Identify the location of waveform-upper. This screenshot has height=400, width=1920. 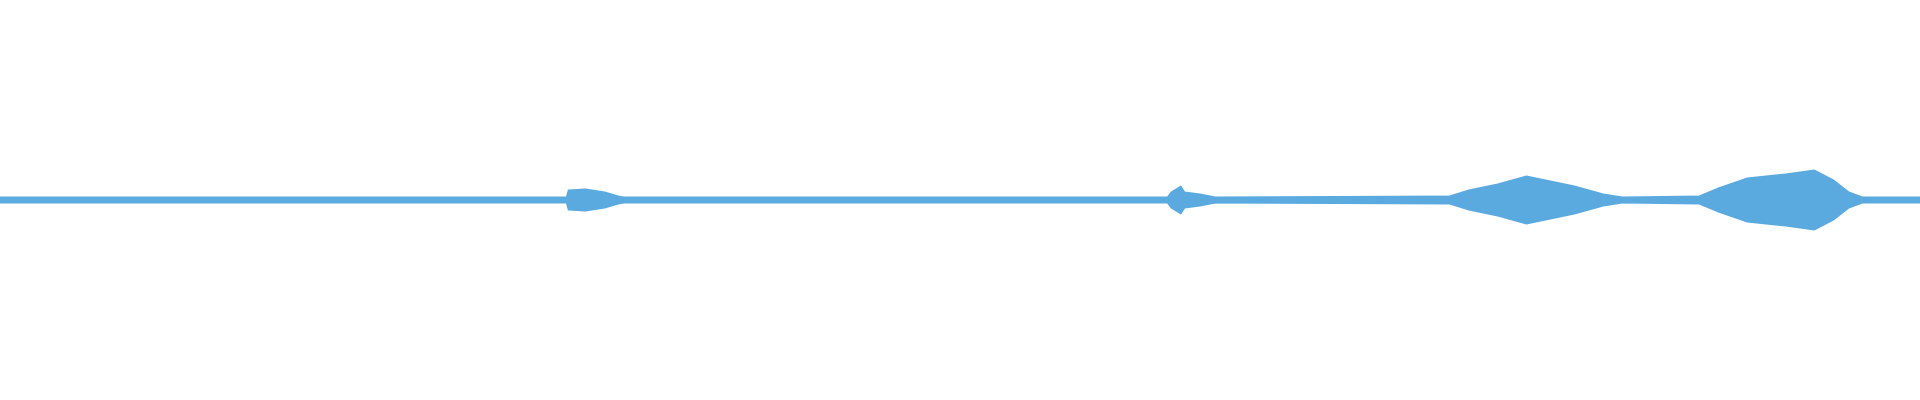
(960, 185).